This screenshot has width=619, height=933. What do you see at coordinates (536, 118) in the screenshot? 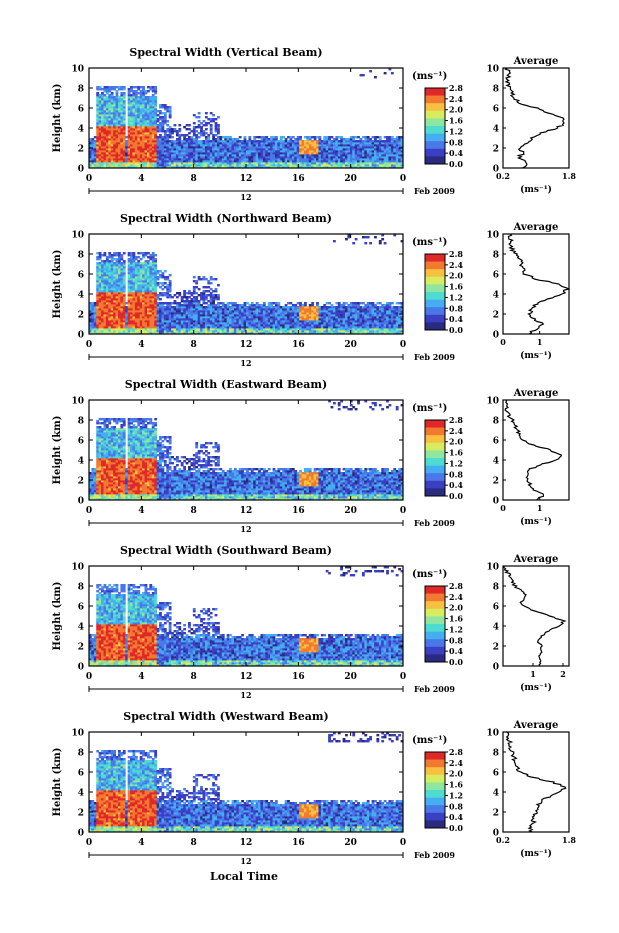
I see `average-frame` at bounding box center [536, 118].